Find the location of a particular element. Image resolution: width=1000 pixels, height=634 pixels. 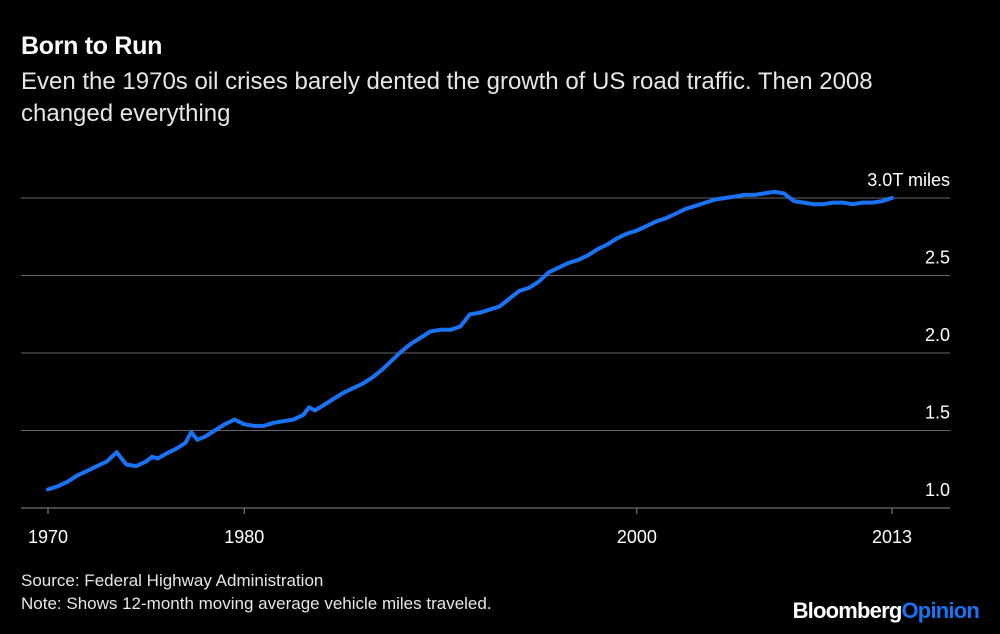

source-note: Source: Federal Highway Administration is located at coordinates (172, 580).